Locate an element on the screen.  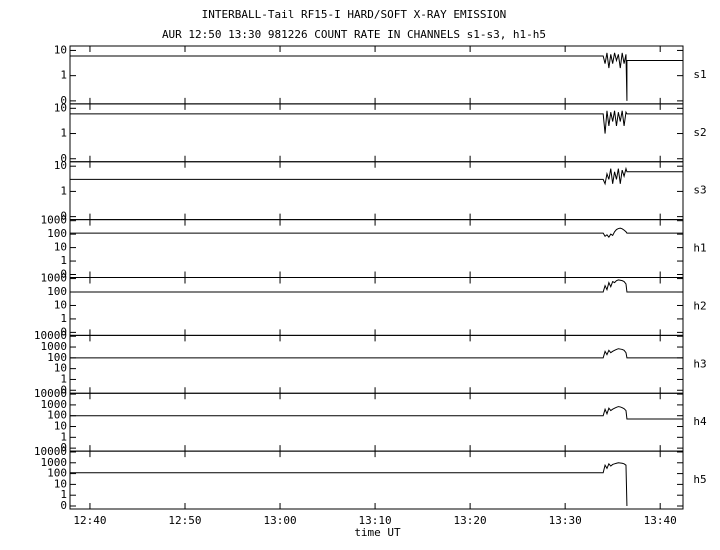
x-tick-label: 13:30 is located at coordinates (565, 520).